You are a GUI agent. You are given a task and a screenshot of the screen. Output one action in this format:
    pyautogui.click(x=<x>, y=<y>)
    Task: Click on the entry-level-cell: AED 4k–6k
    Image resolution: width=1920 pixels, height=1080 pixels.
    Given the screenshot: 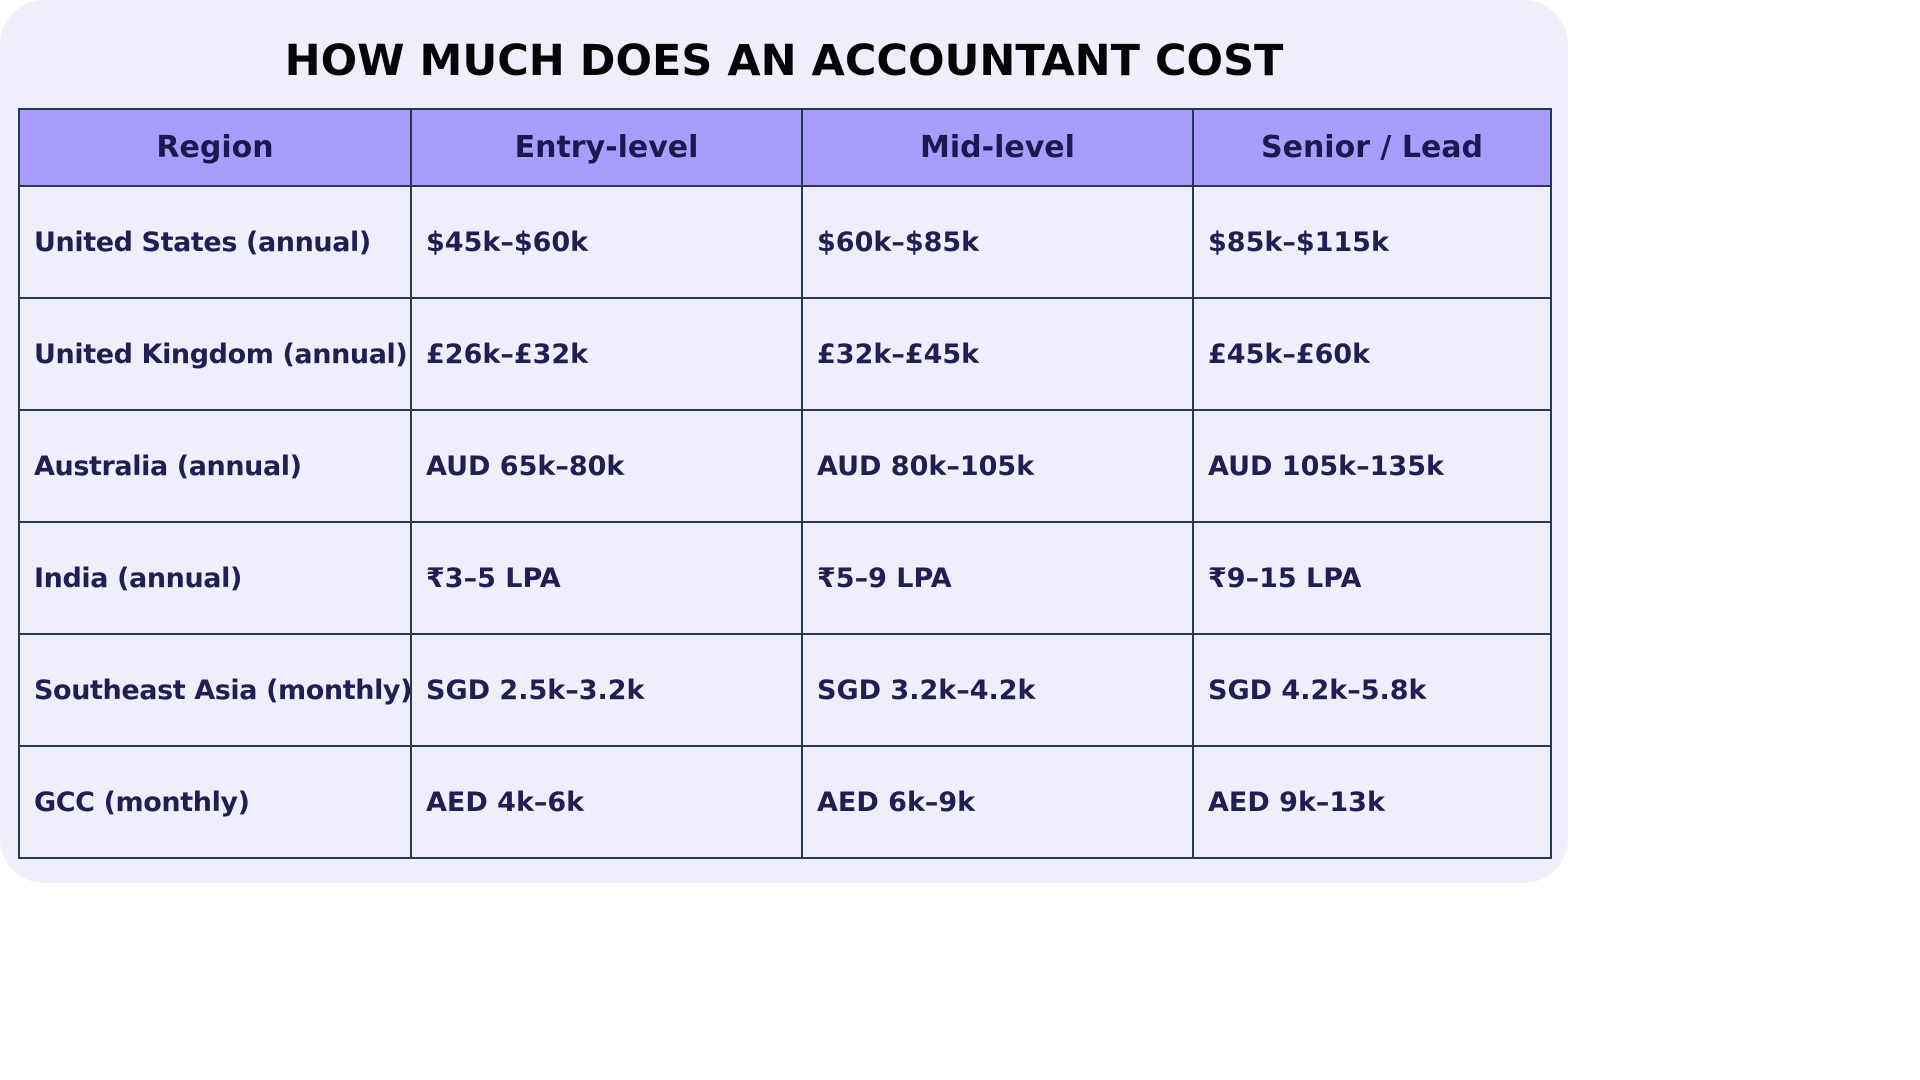 What is the action you would take?
    pyautogui.click(x=606, y=802)
    